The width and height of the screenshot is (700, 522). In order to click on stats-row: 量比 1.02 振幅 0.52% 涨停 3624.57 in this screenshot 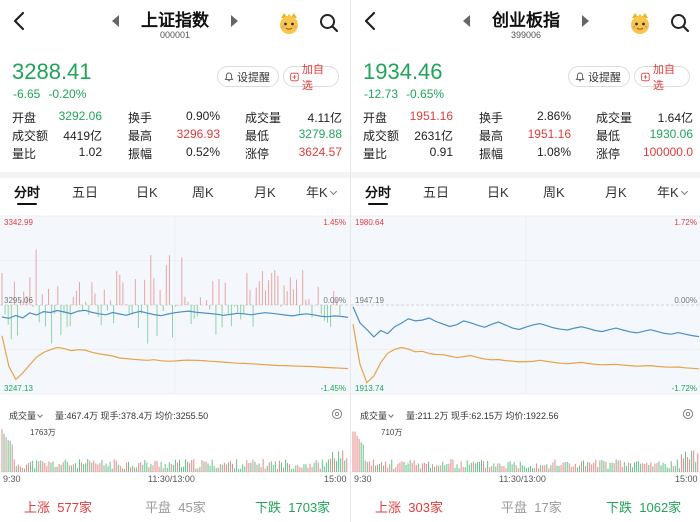, I will do `click(177, 154)`.